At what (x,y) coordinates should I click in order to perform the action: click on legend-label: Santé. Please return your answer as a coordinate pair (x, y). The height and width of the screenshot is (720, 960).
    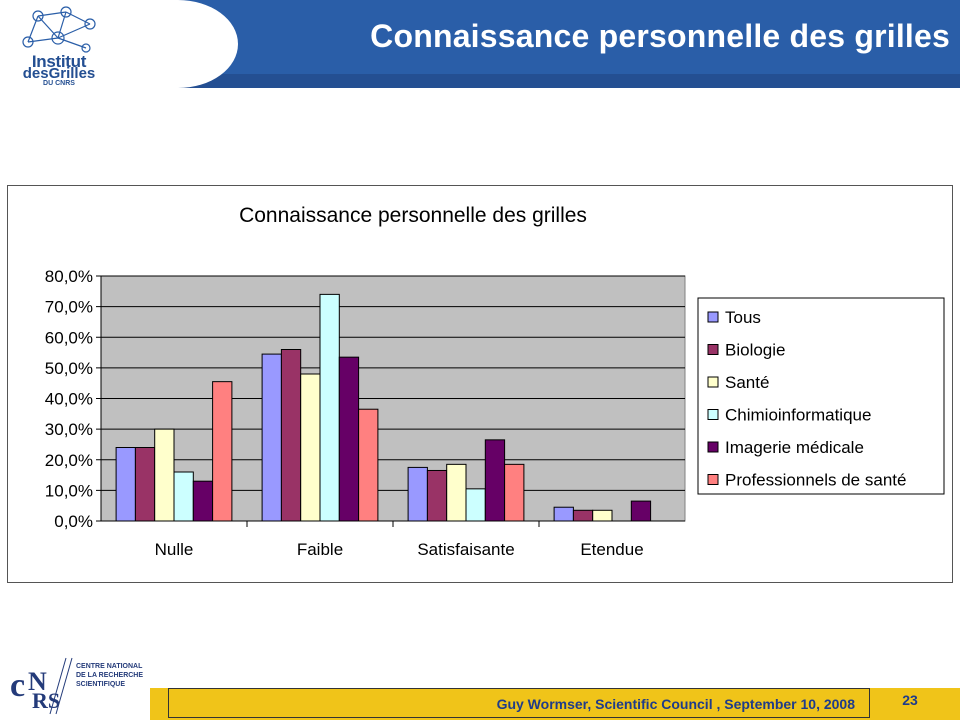
    Looking at the image, I should click on (747, 382).